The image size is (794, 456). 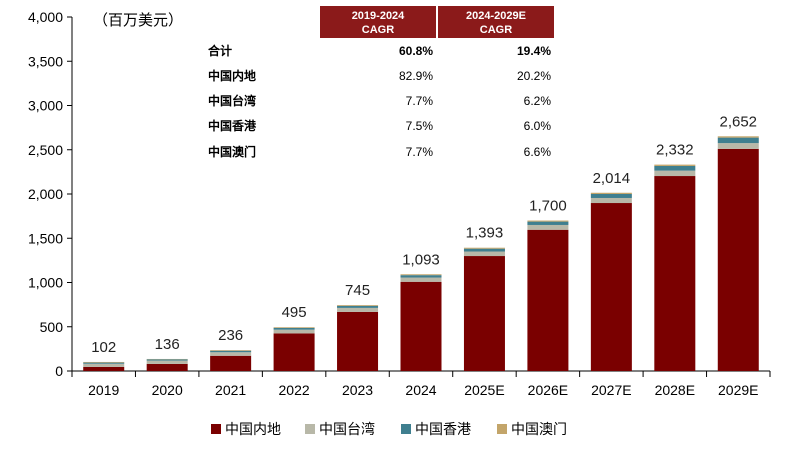 I want to click on y-tick-label: 500, so click(x=52, y=327).